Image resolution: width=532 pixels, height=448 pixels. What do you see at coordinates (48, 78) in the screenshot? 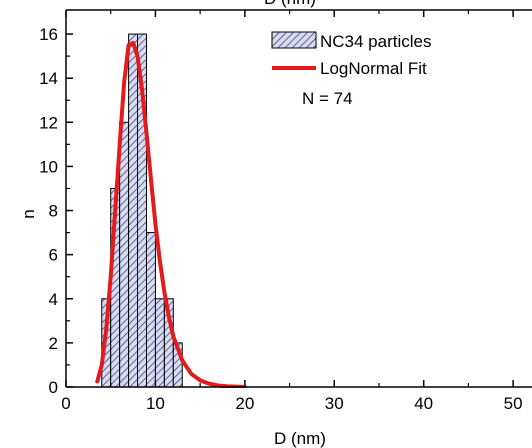
I see `y-tick-label: 14` at bounding box center [48, 78].